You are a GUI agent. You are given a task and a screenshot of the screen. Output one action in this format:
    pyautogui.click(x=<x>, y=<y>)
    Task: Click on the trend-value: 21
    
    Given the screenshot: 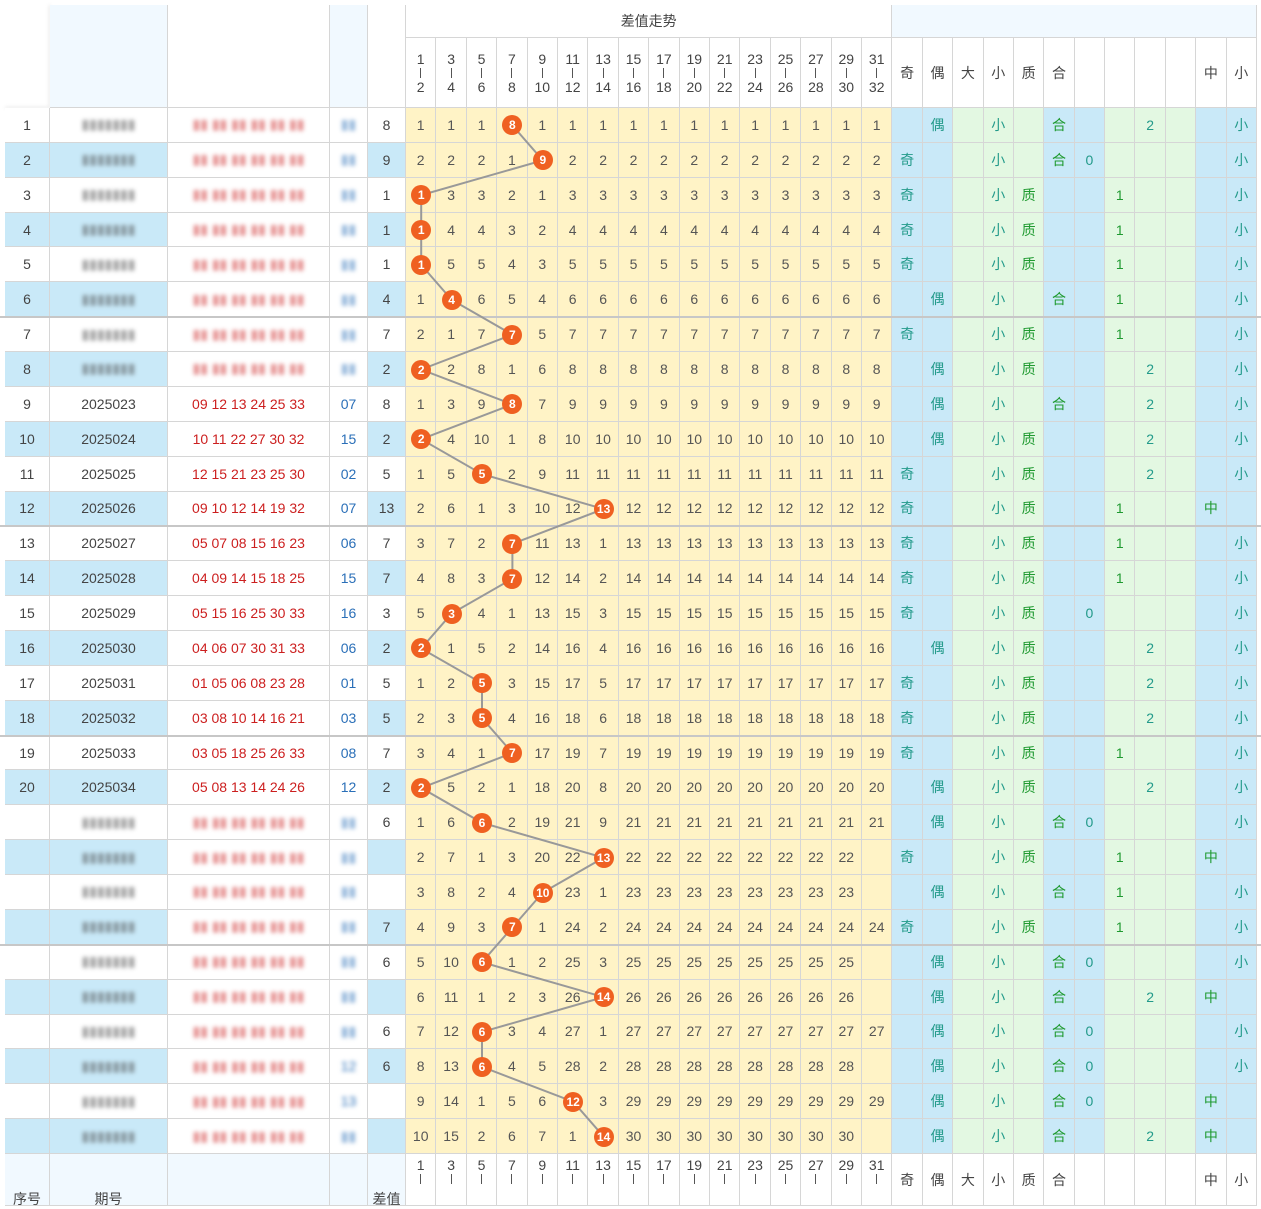 What is the action you would take?
    pyautogui.click(x=755, y=822)
    